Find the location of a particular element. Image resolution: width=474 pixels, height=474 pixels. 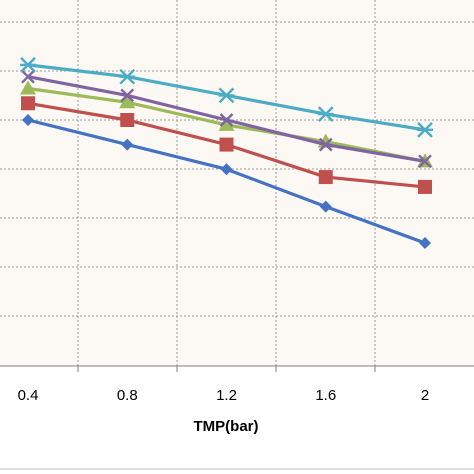

x-tick-marks is located at coordinates (226, 369).